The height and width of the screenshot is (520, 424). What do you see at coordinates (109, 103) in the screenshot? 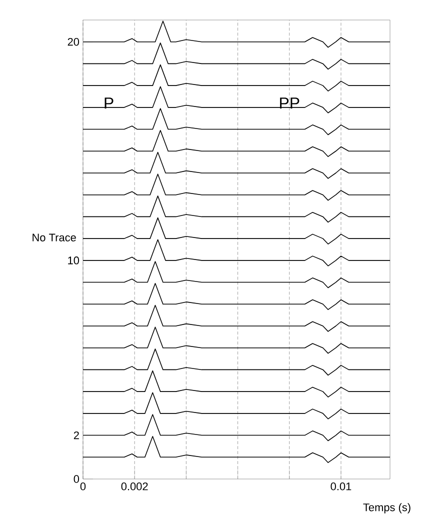
I see `annotation: P` at bounding box center [109, 103].